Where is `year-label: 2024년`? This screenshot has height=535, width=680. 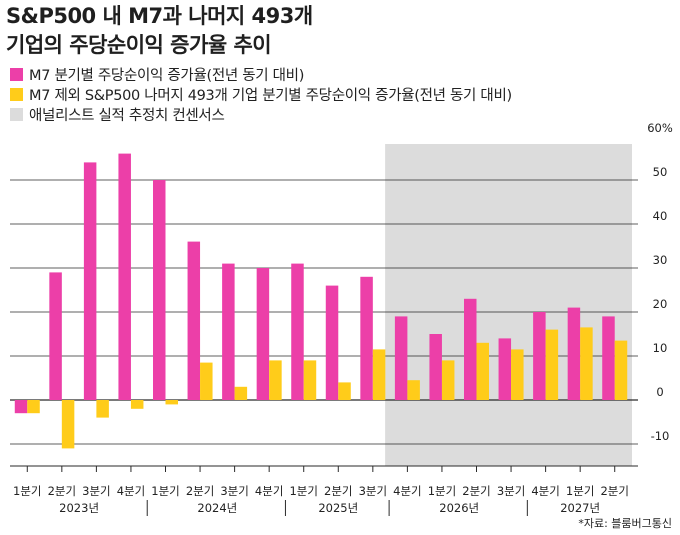
year-label: 2024년 is located at coordinates (217, 508).